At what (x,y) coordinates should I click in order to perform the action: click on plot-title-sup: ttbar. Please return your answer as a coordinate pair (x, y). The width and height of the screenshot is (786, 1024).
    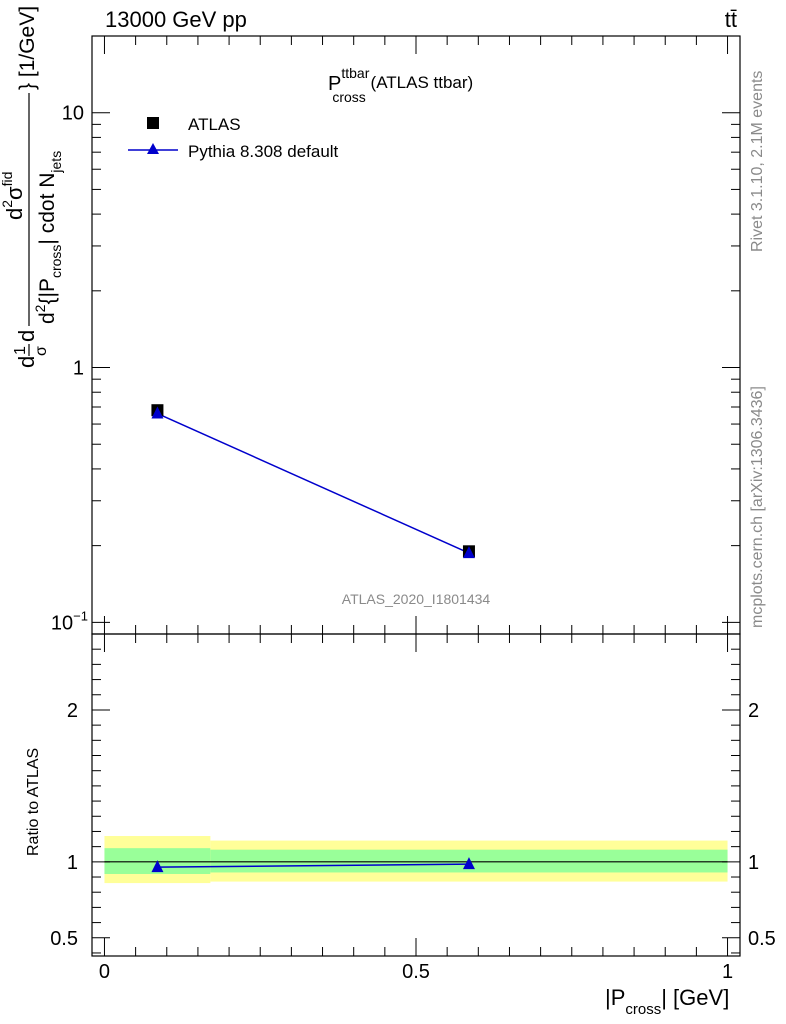
    Looking at the image, I should click on (355, 73).